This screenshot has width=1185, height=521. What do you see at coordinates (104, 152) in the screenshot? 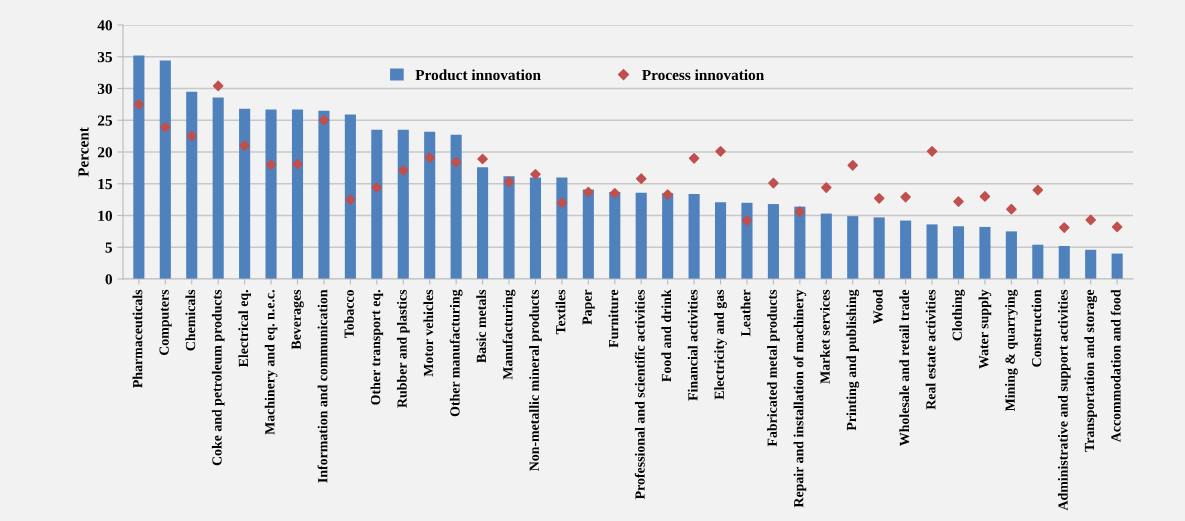
I see `y-tick-label: 20` at bounding box center [104, 152].